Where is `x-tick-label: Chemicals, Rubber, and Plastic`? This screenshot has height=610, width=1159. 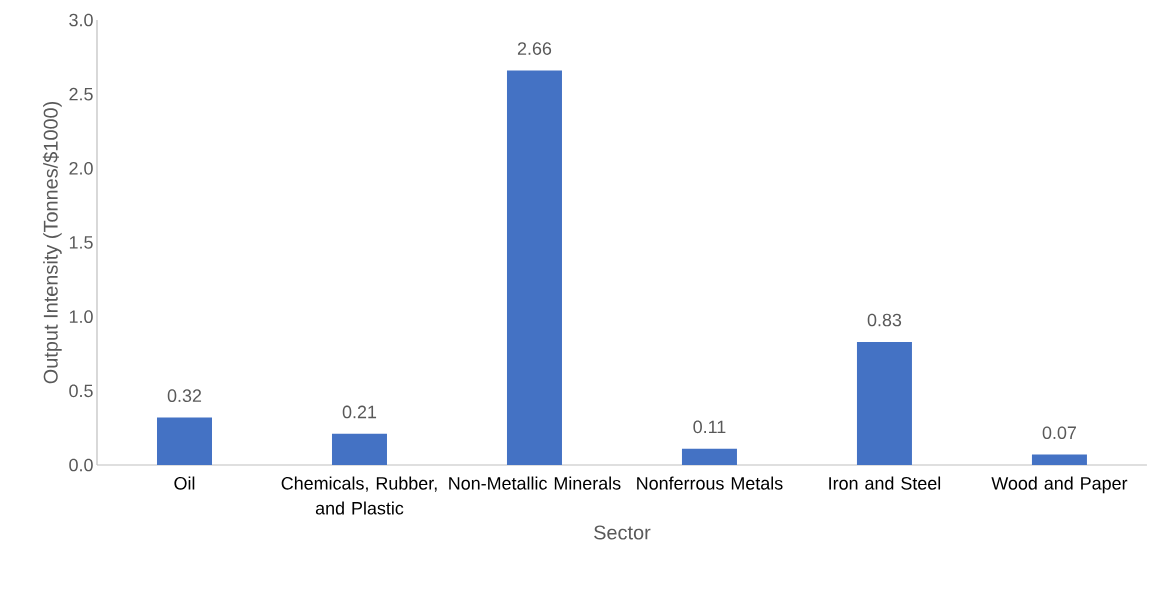 x-tick-label: Chemicals, Rubber, and Plastic is located at coordinates (359, 495).